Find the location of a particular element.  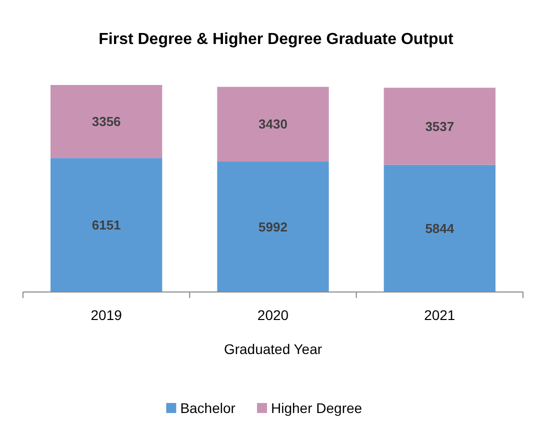

x-axis-title: Graduated Year is located at coordinates (273, 349).